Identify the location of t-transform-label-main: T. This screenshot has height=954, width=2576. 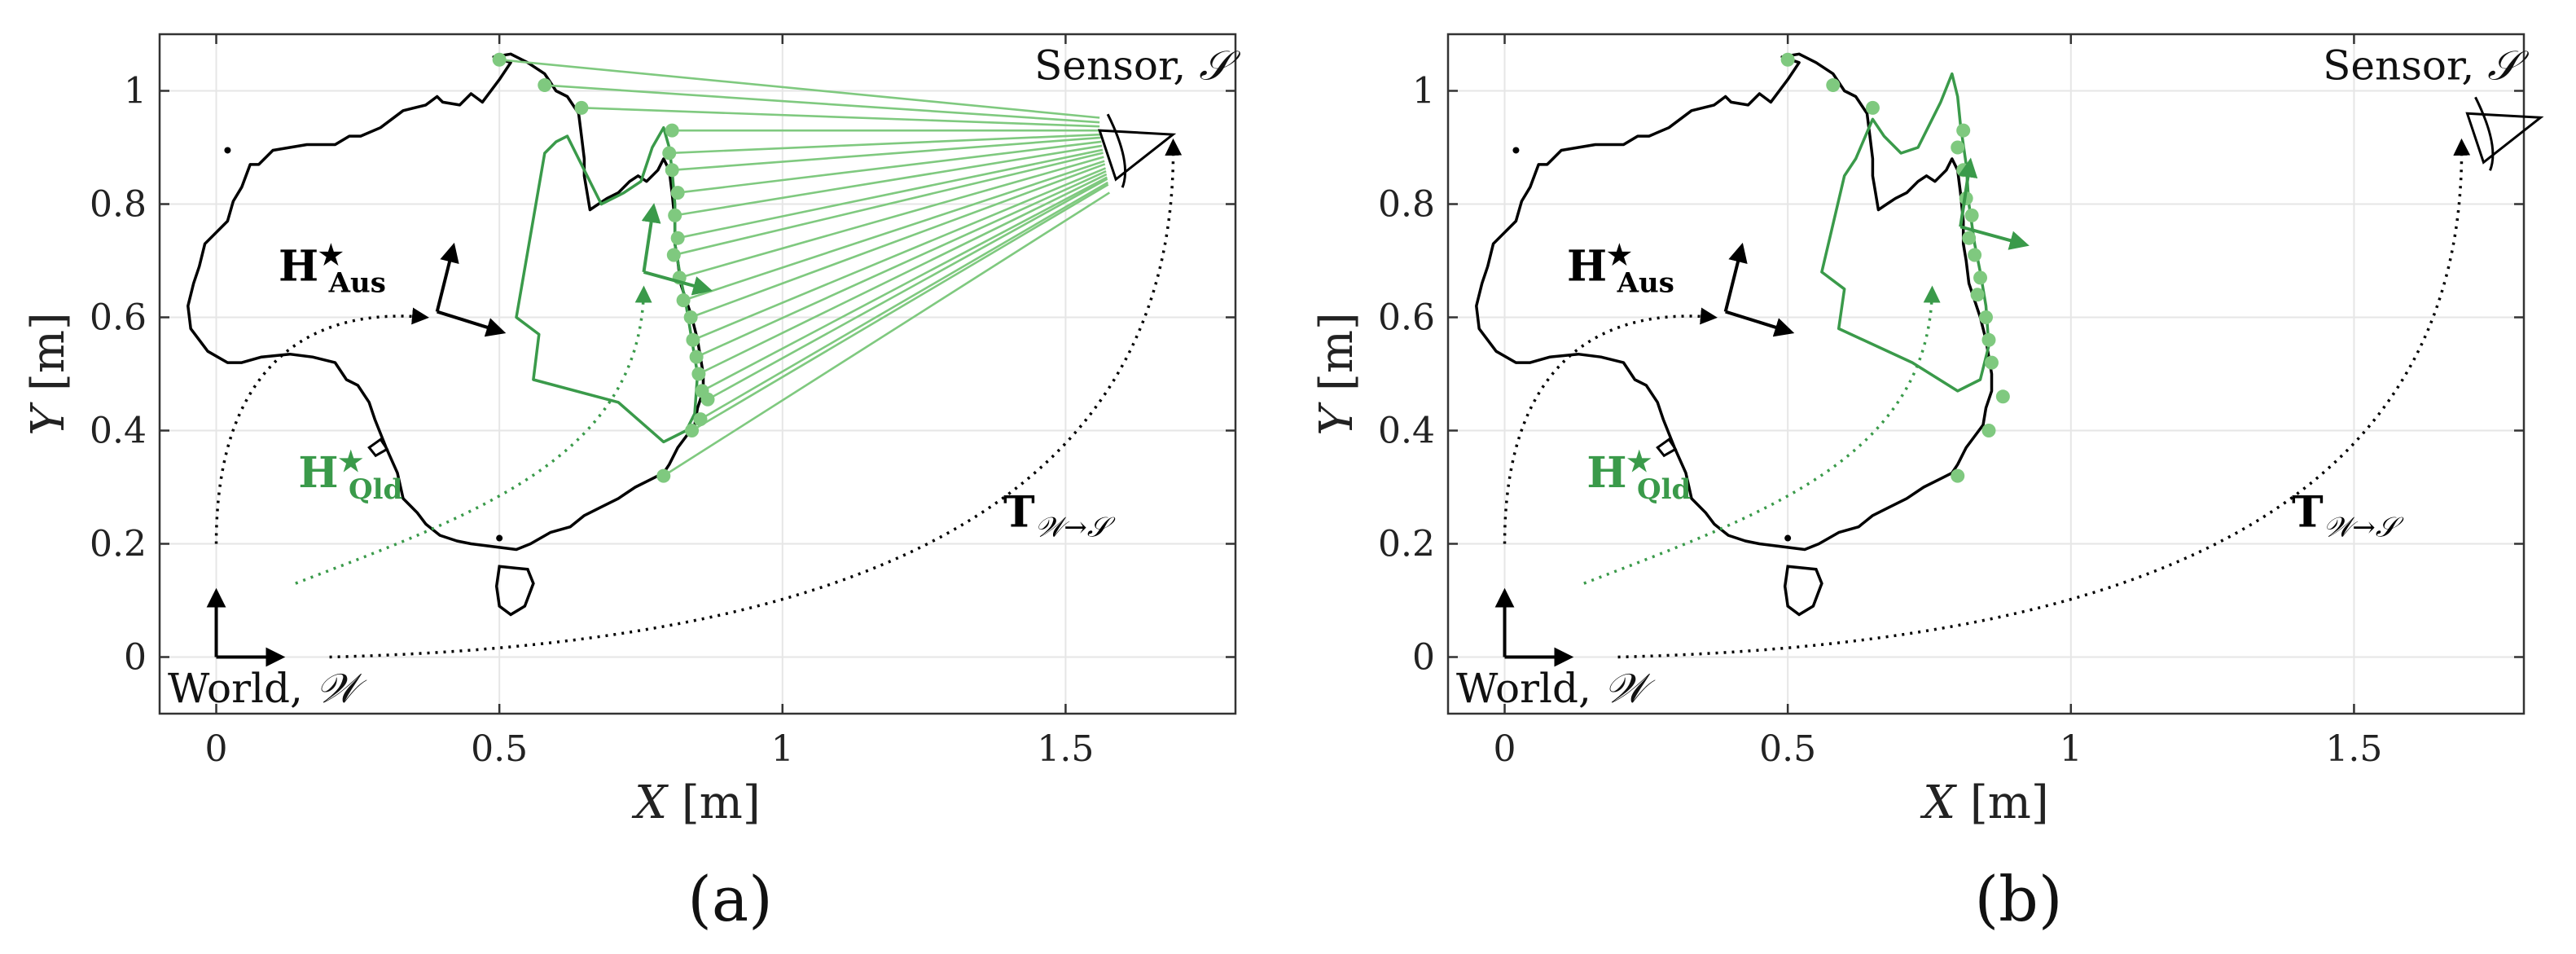
(1019, 513).